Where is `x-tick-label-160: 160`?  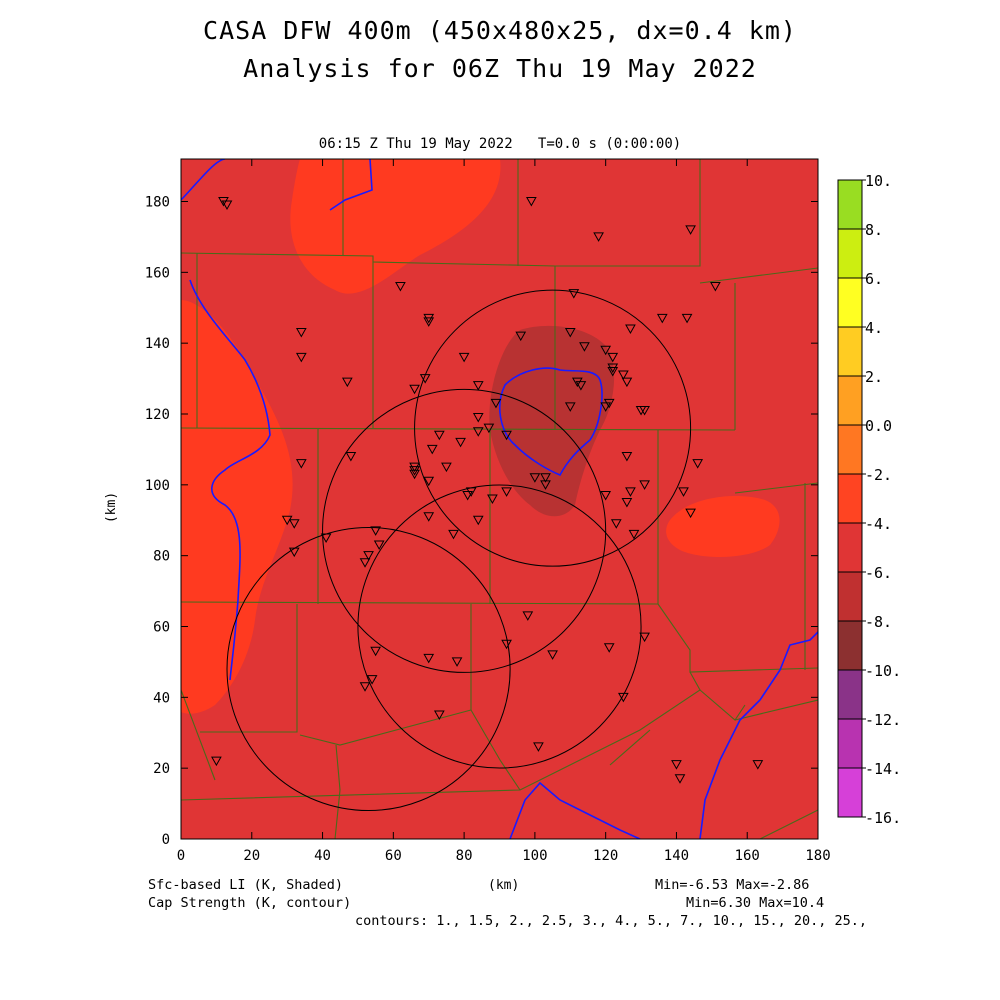 x-tick-label-160: 160 is located at coordinates (747, 856).